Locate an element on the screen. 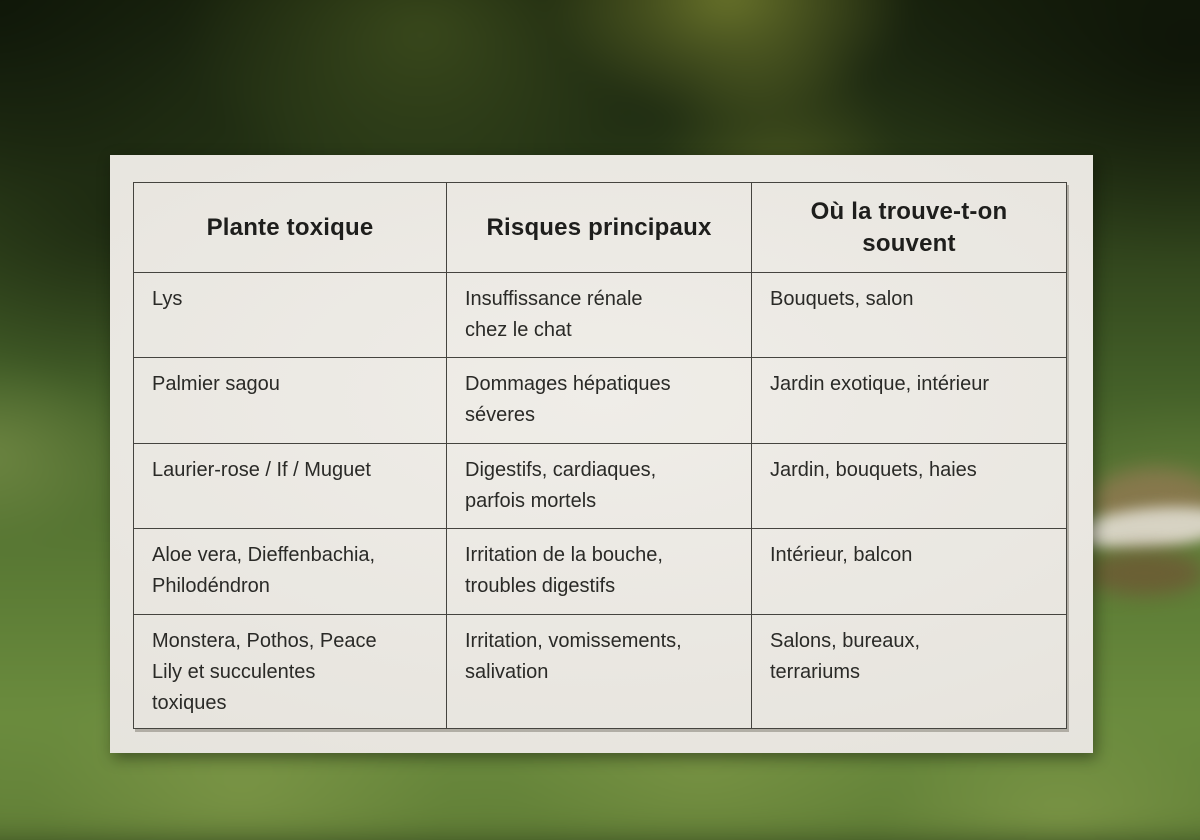 Image resolution: width=1200 pixels, height=840 pixels. column-header-ou-la-trouve-t-on: Où la trouve-t-on souvent is located at coordinates (909, 227).